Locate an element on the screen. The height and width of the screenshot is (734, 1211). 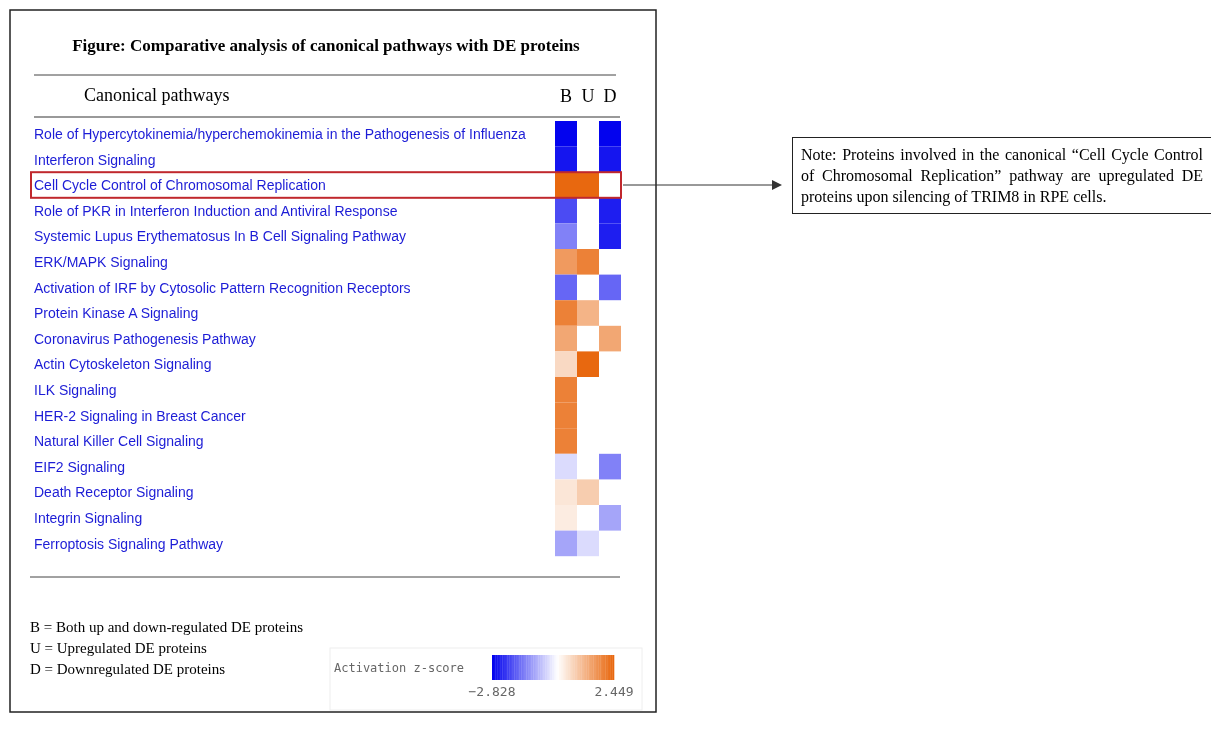
text: D = Downregulated DE proteins is located at coordinates (128, 669).